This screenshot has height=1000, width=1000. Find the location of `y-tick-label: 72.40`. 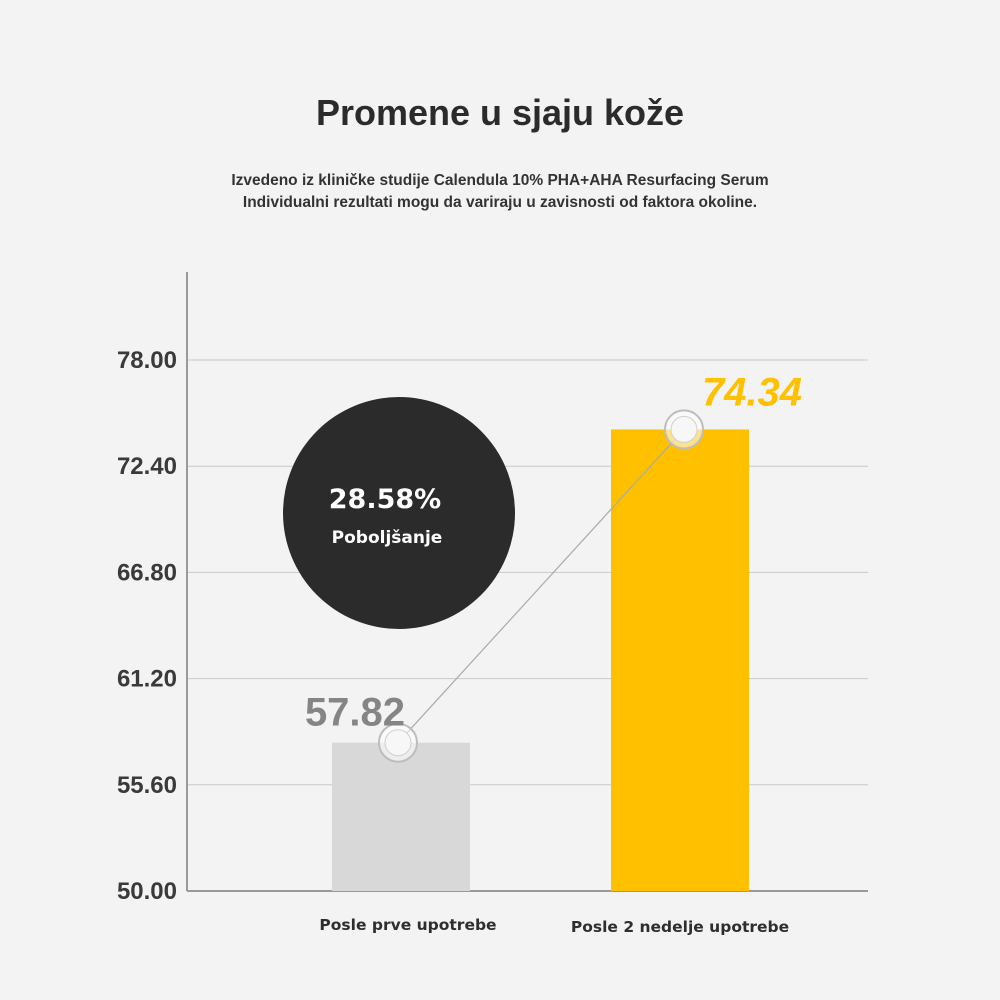

y-tick-label: 72.40 is located at coordinates (147, 466).